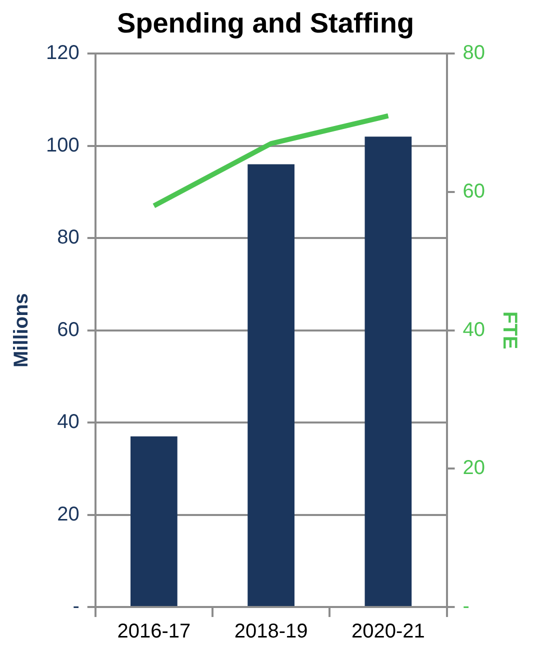 This screenshot has height=655, width=533. What do you see at coordinates (68, 237) in the screenshot?
I see `y-tick-label: 80` at bounding box center [68, 237].